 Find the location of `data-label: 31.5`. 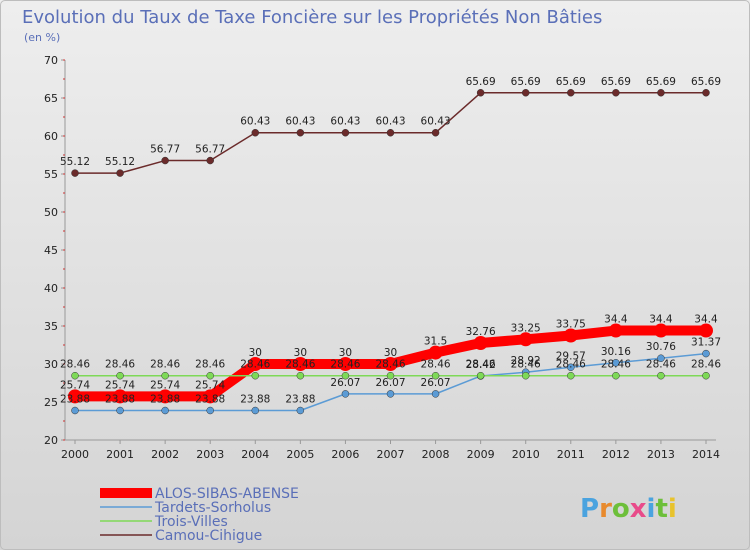

data-label: 31.5 is located at coordinates (435, 342).